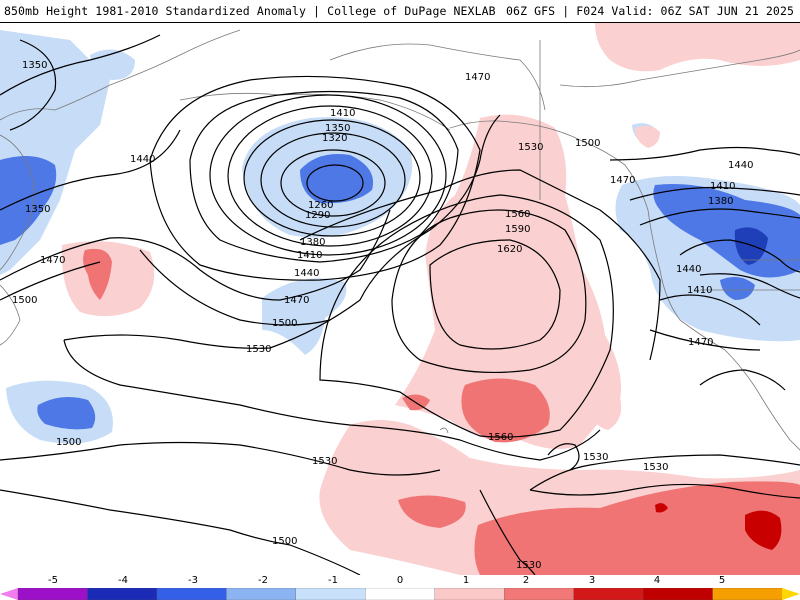 Image resolution: width=800 pixels, height=600 pixels. I want to click on contour-label: 1620, so click(509, 249).